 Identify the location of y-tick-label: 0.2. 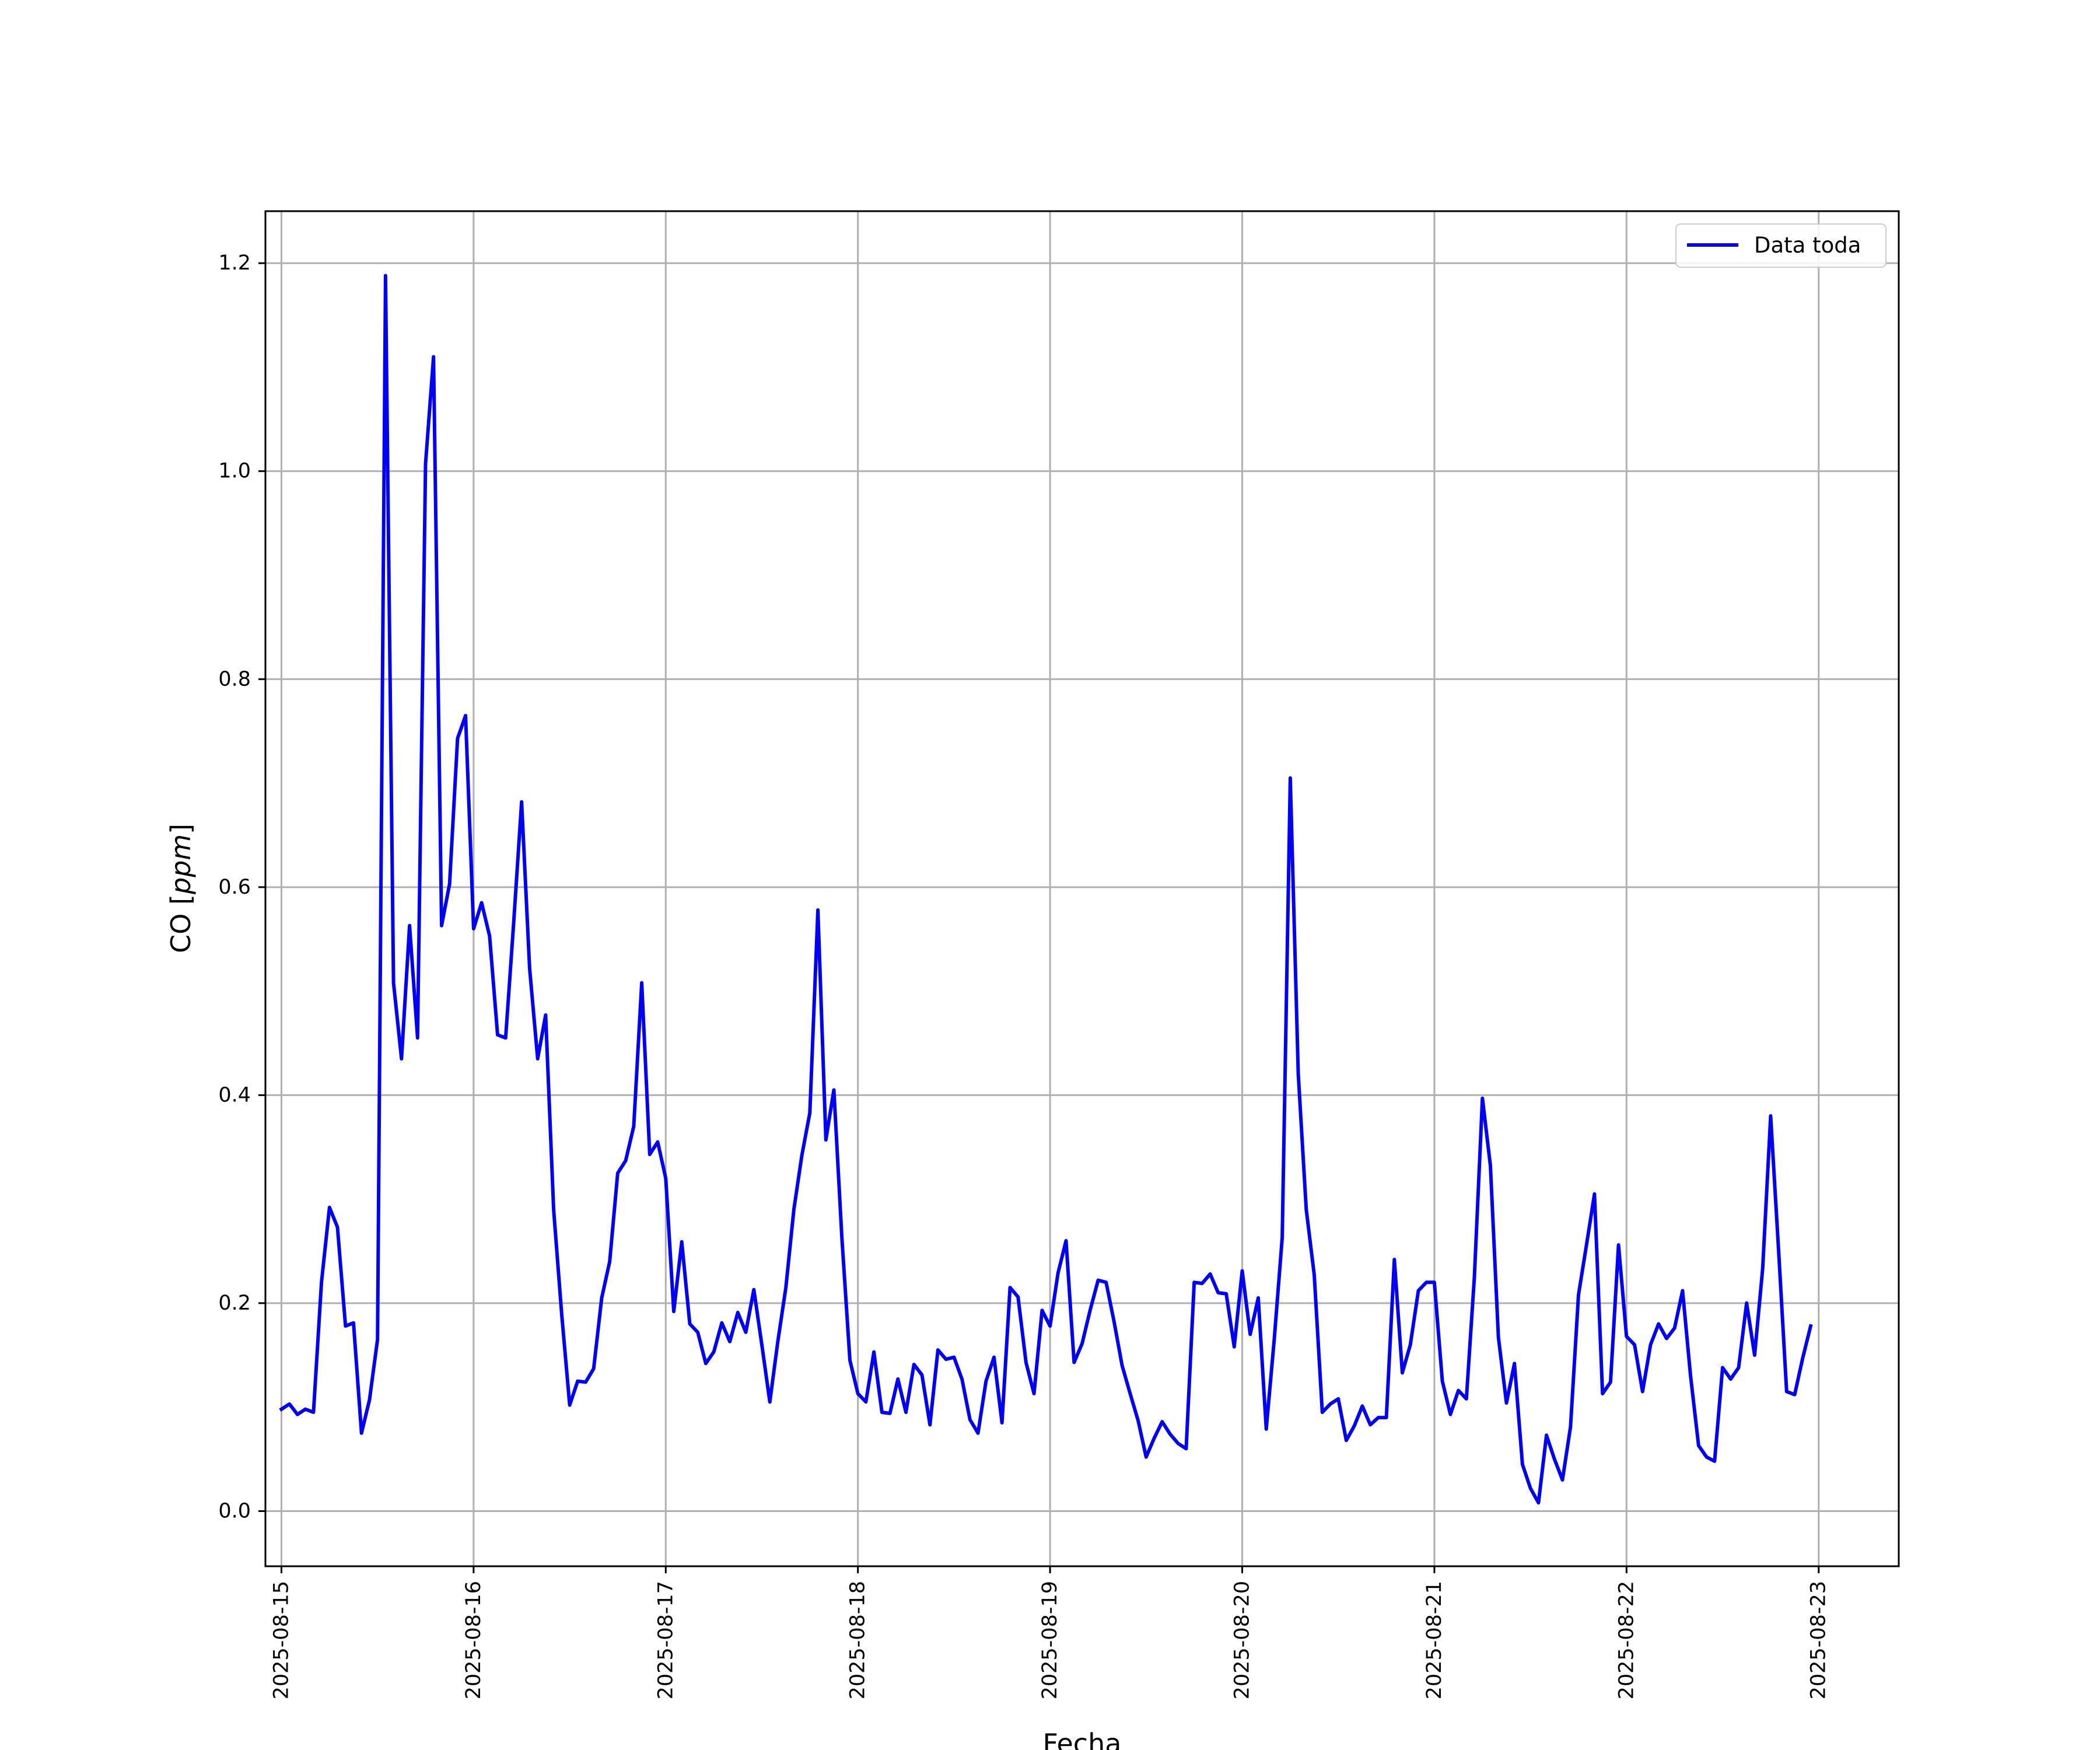
(235, 1303).